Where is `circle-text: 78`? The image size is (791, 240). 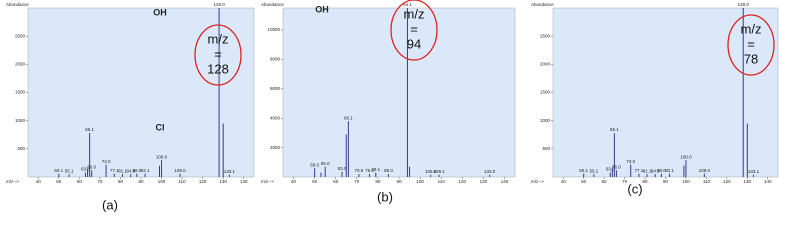 circle-text: 78 is located at coordinates (751, 58).